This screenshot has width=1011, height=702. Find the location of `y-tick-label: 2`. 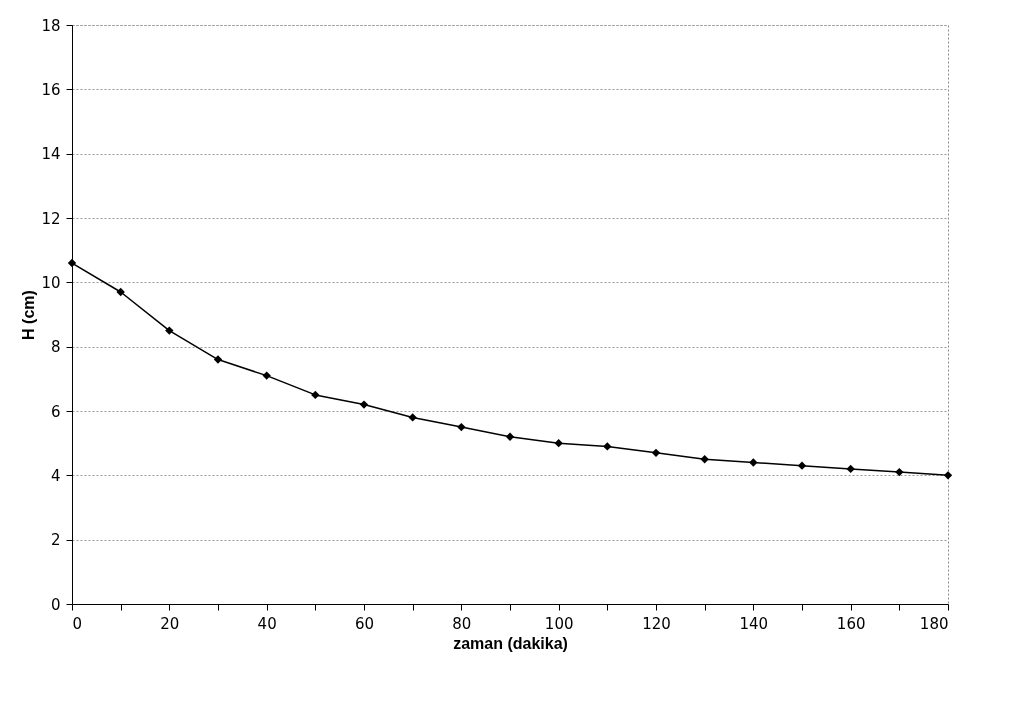

y-tick-label: 2 is located at coordinates (55, 540).